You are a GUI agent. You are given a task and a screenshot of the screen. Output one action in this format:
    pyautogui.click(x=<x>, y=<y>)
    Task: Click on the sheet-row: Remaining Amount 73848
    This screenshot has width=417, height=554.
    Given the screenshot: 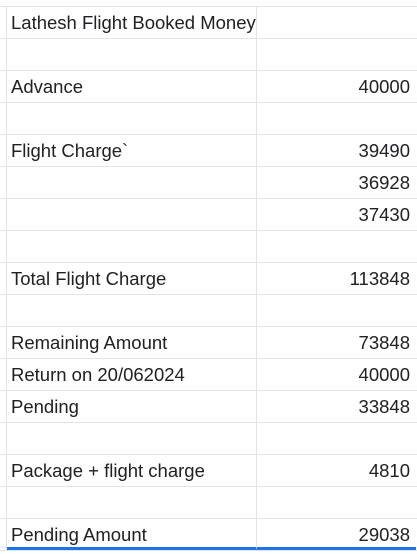 What is the action you would take?
    pyautogui.click(x=208, y=343)
    